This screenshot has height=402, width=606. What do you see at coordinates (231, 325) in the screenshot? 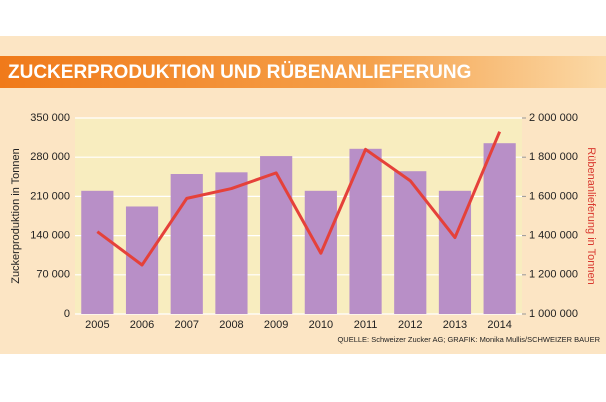
I see `x-tick-label: 2008` at bounding box center [231, 325].